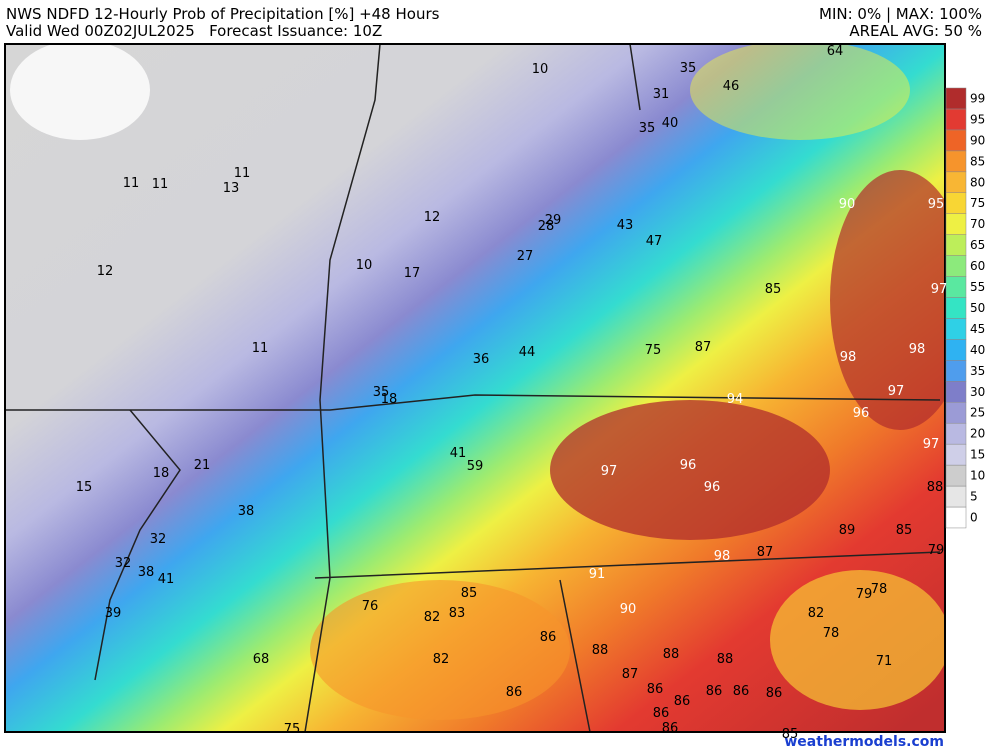 The width and height of the screenshot is (1000, 754). Describe the element at coordinates (553, 220) in the screenshot. I see `pop-label: 29` at that location.